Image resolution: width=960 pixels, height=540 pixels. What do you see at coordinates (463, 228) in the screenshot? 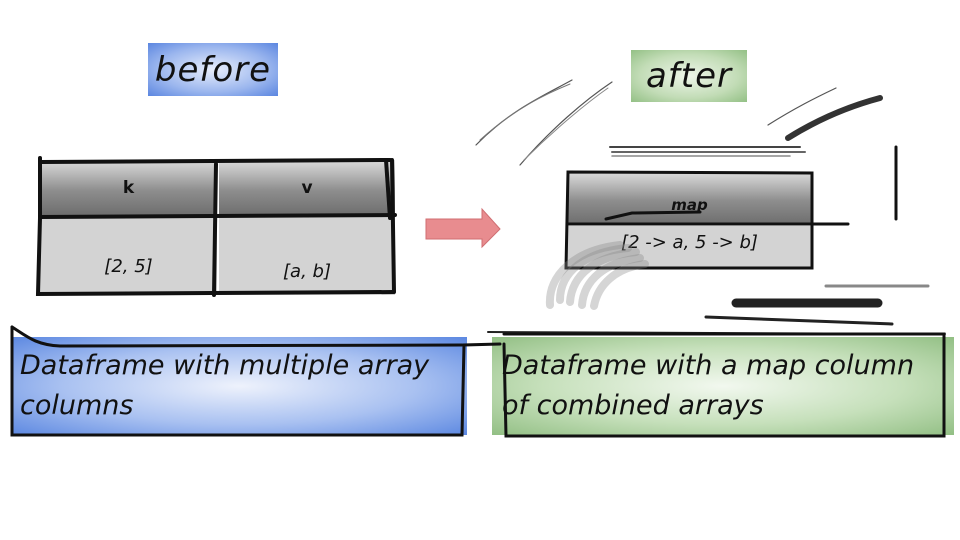
I see `right-arrow-icon` at bounding box center [463, 228].